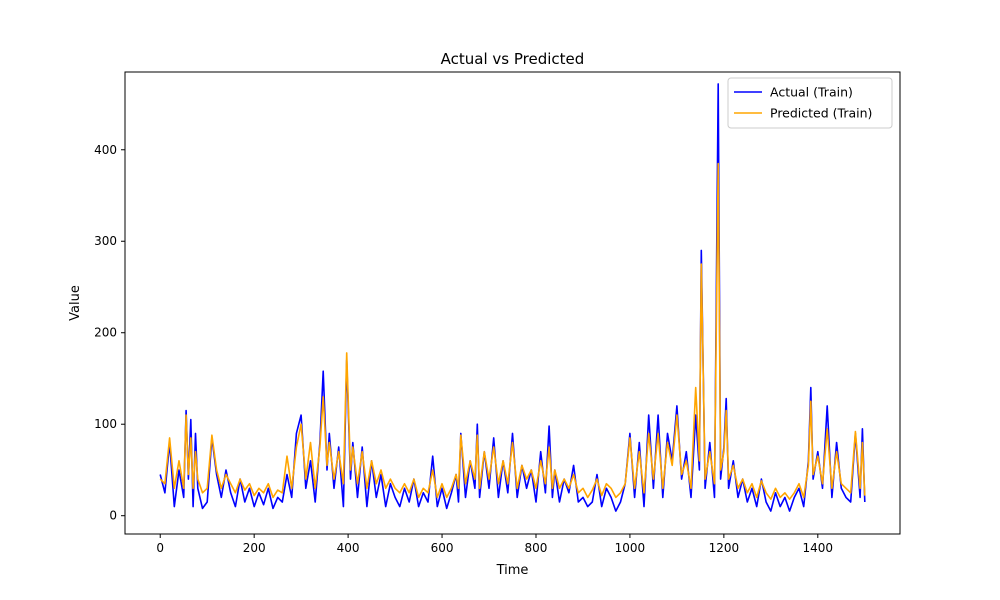 The image size is (1000, 600). I want to click on legend-entry: Actual (Train), so click(811, 92).